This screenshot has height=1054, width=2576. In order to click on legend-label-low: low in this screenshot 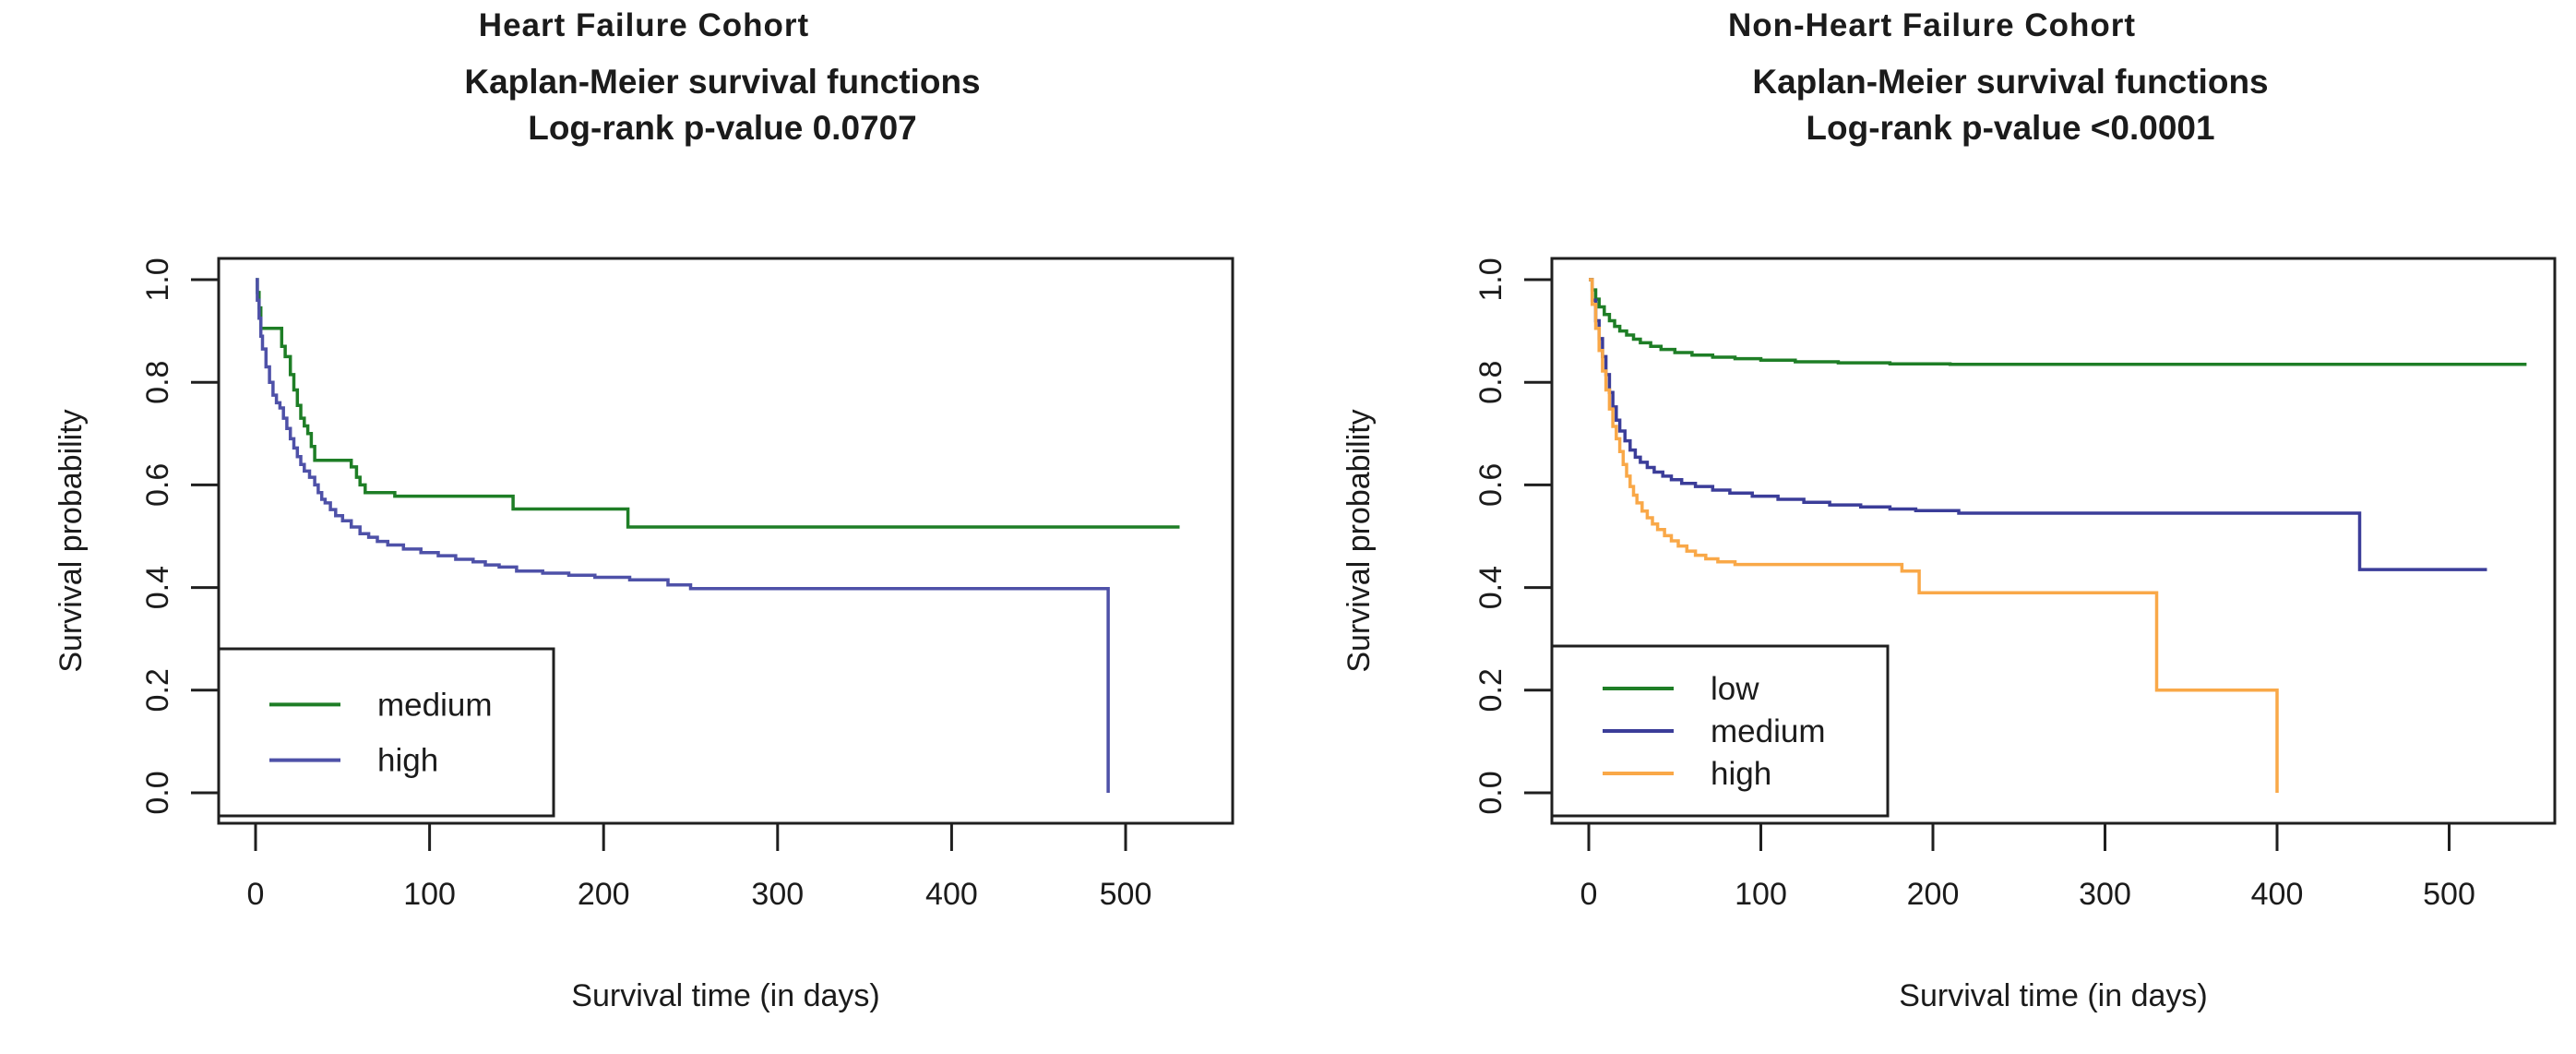, I will do `click(1735, 689)`.